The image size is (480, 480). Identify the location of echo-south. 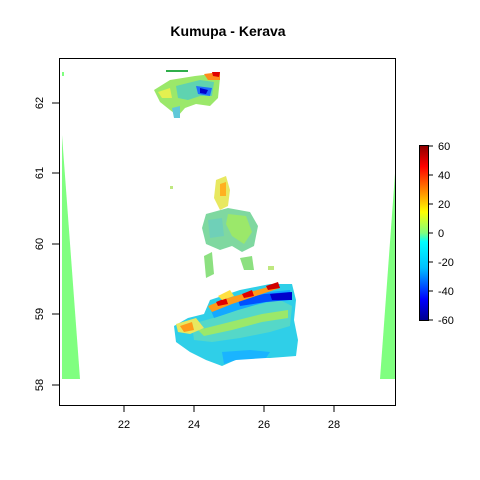
(236, 324).